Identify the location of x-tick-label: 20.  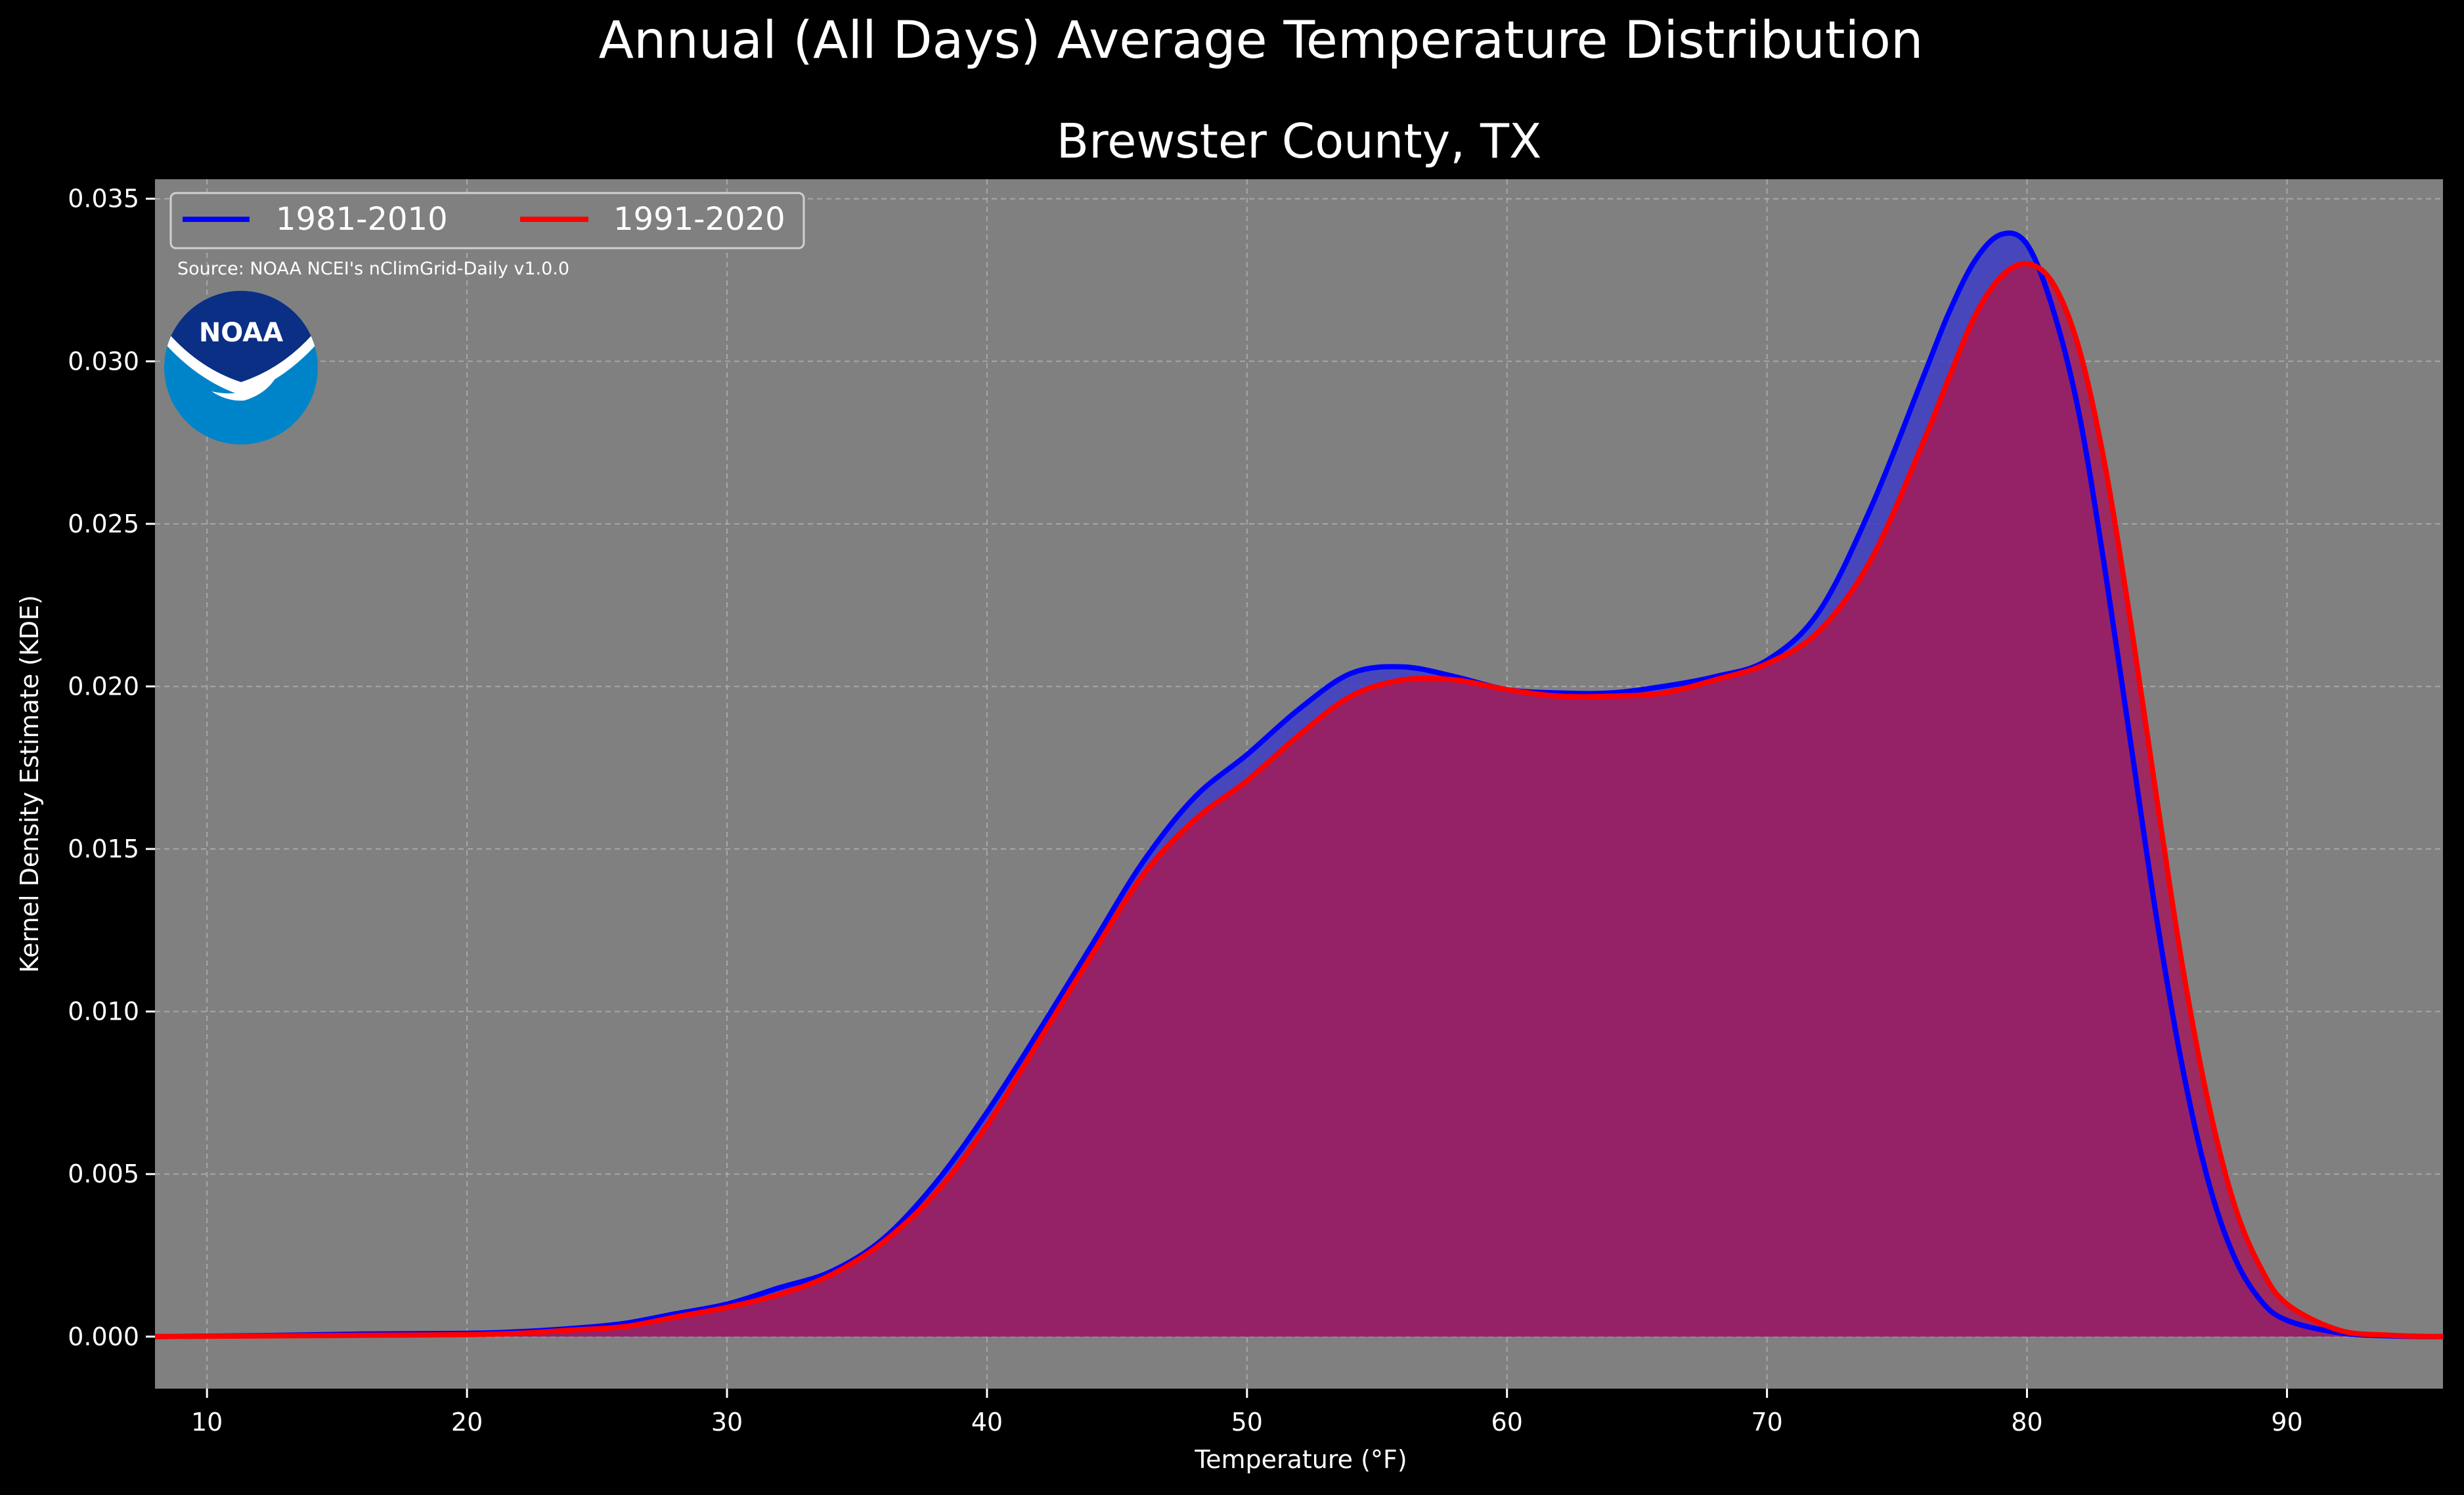
(467, 1422).